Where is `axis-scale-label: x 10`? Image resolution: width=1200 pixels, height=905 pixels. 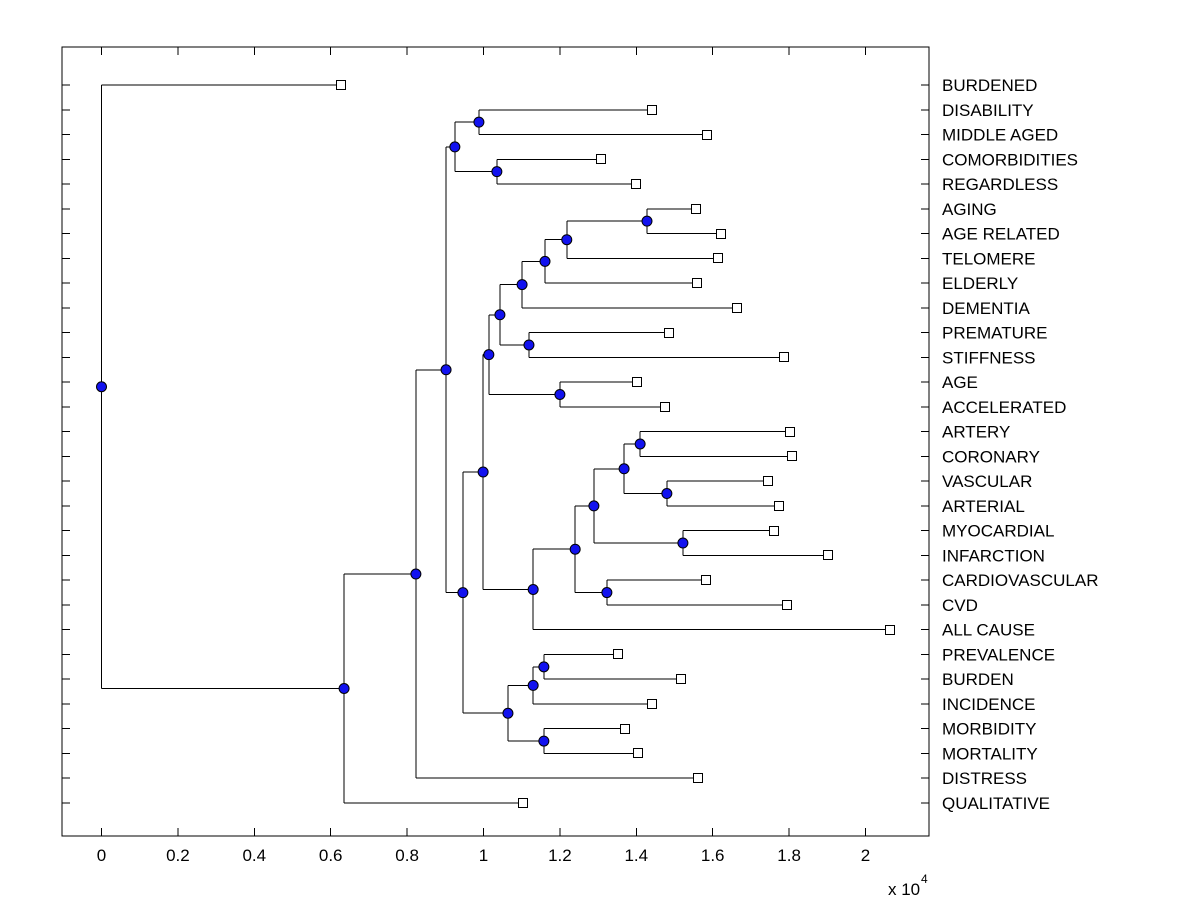 axis-scale-label: x 10 is located at coordinates (904, 889).